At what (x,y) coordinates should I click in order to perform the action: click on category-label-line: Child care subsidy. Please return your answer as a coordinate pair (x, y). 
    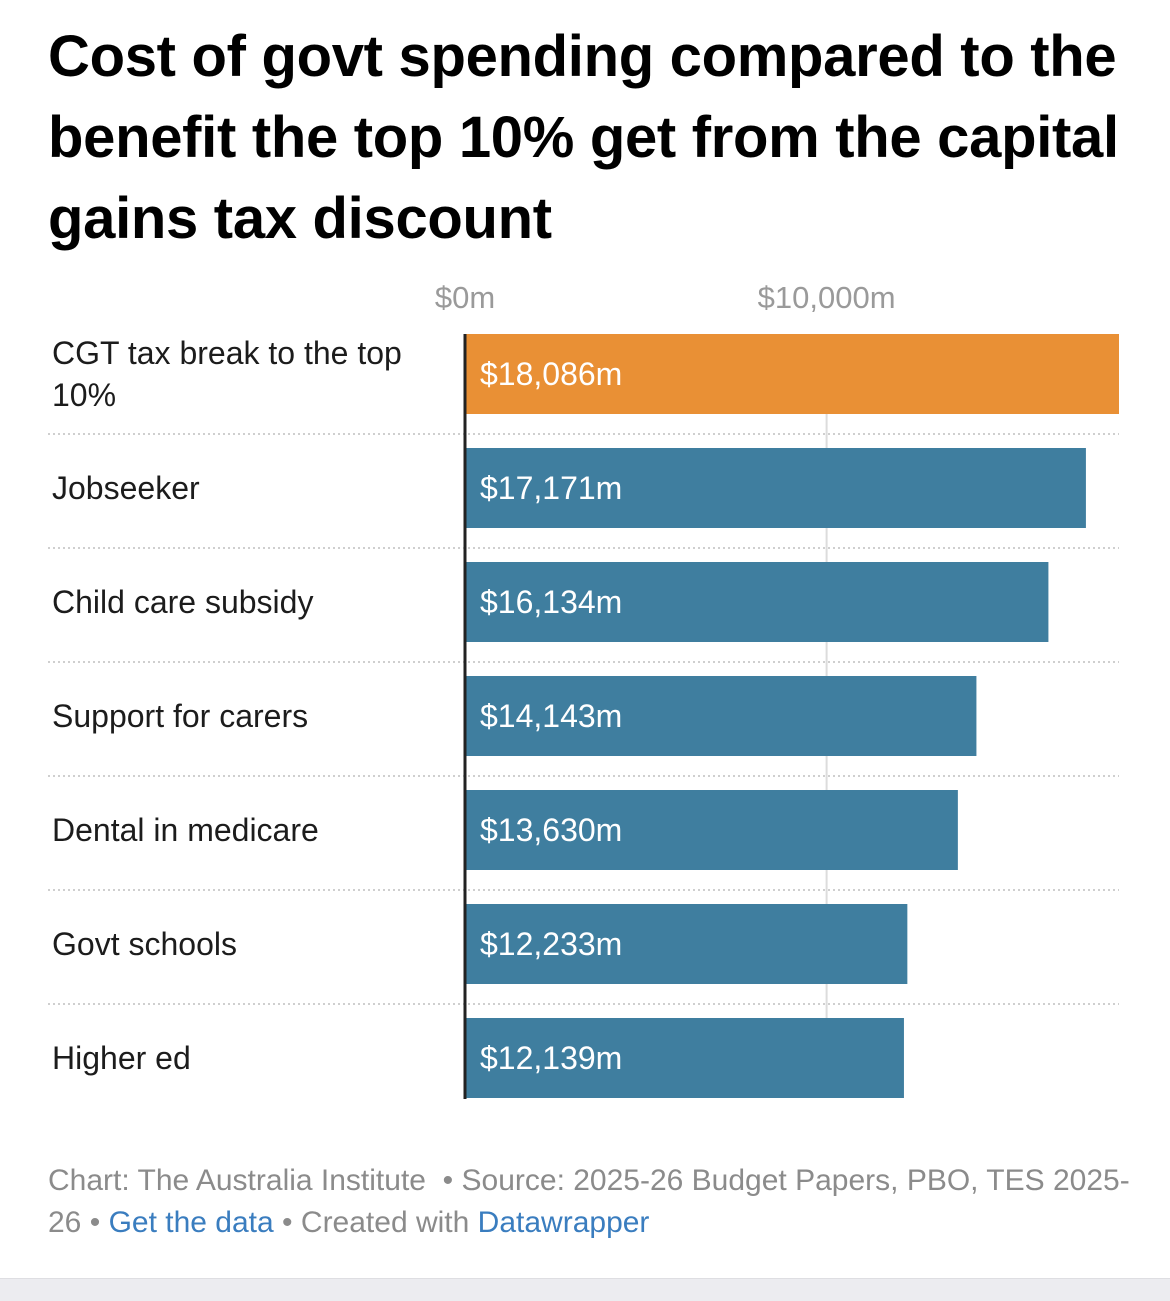
    Looking at the image, I should click on (182, 602).